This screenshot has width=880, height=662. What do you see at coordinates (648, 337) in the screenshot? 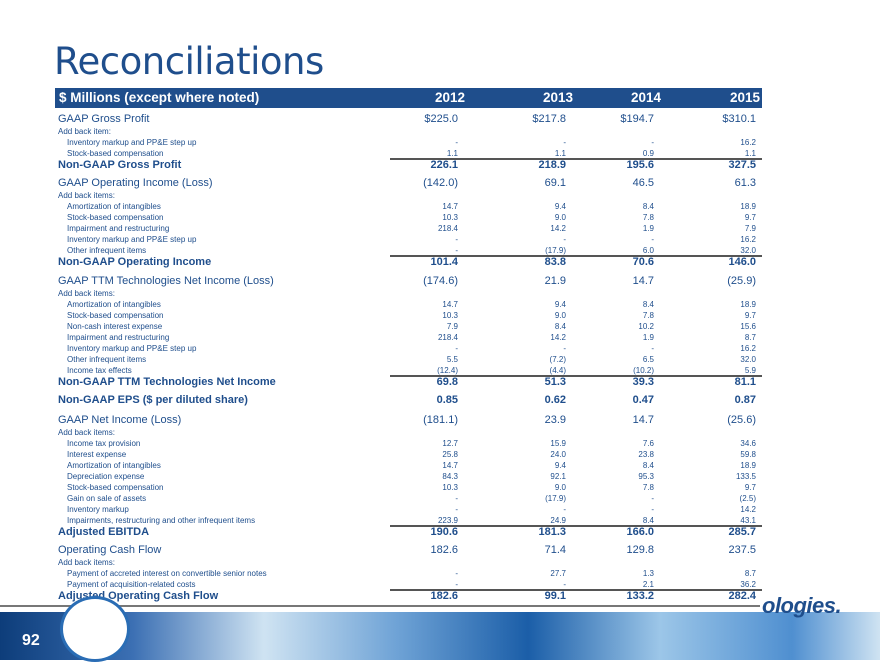
I see `cell-value-2014: 1.9` at bounding box center [648, 337].